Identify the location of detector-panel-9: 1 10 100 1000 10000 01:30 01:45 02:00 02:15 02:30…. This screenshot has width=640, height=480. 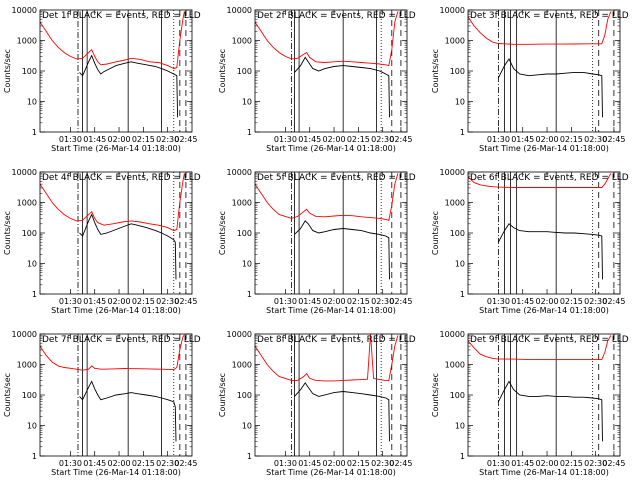
(530, 403).